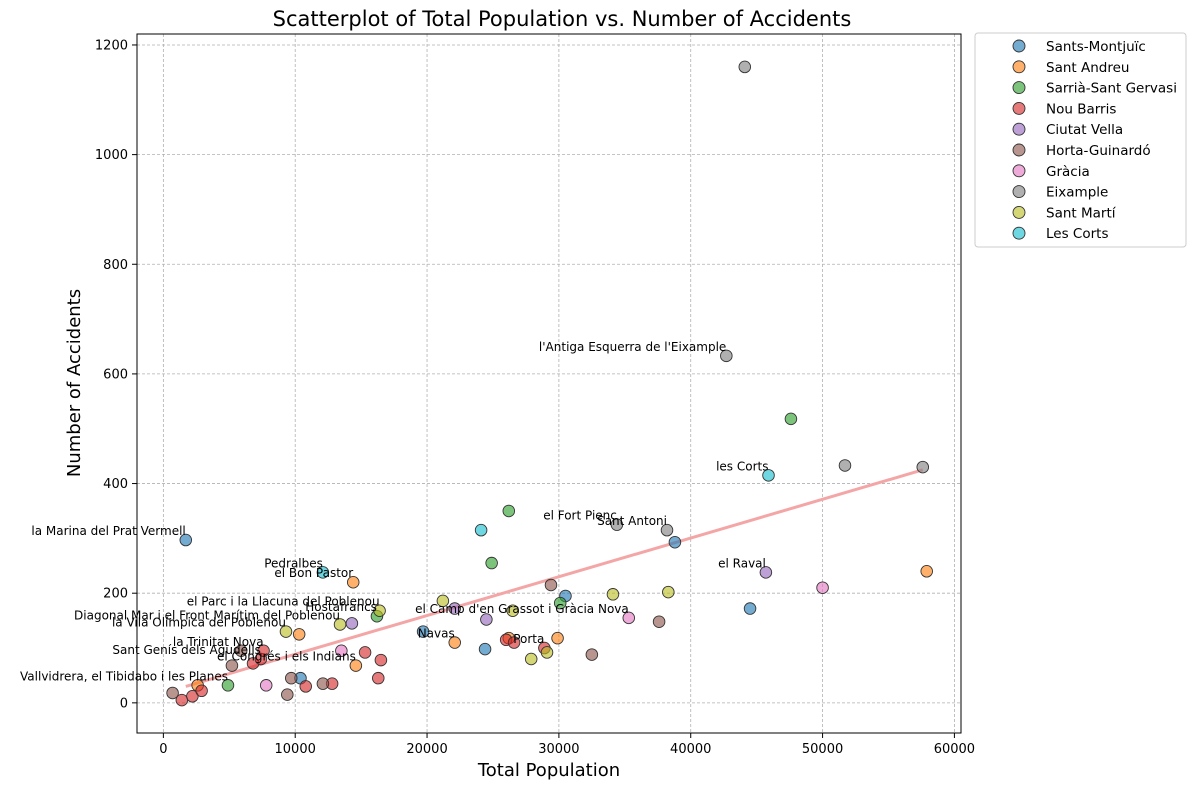 Image resolution: width=1196 pixels, height=790 pixels. Describe the element at coordinates (313, 573) in the screenshot. I see `point-annotation: el Bon Pastor` at that location.